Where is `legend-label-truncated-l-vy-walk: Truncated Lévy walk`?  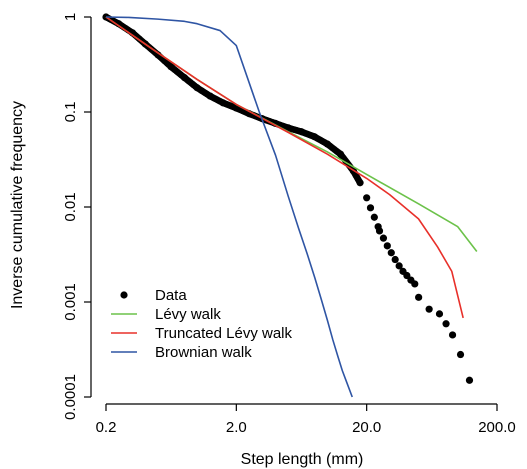 legend-label-truncated-l-vy-walk: Truncated Lévy walk is located at coordinates (224, 333).